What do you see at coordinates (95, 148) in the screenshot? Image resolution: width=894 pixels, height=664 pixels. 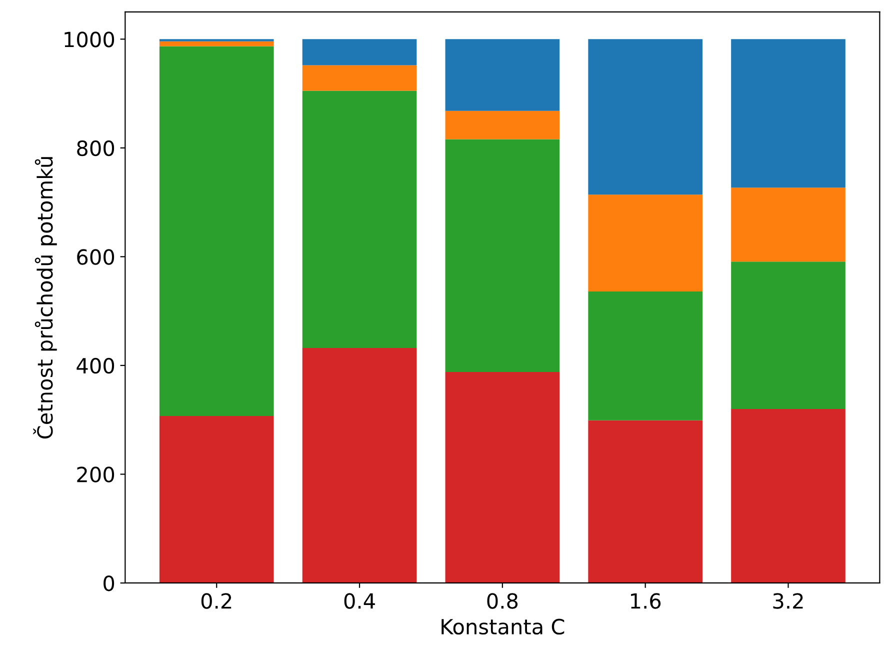 I see `y-tick-label: 800` at bounding box center [95, 148].